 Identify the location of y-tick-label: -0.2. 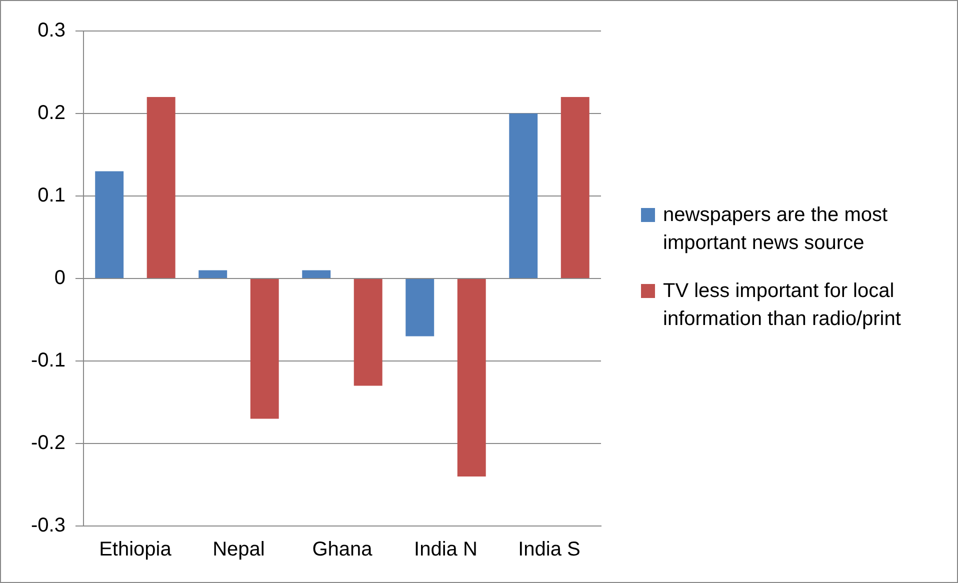
(48, 443).